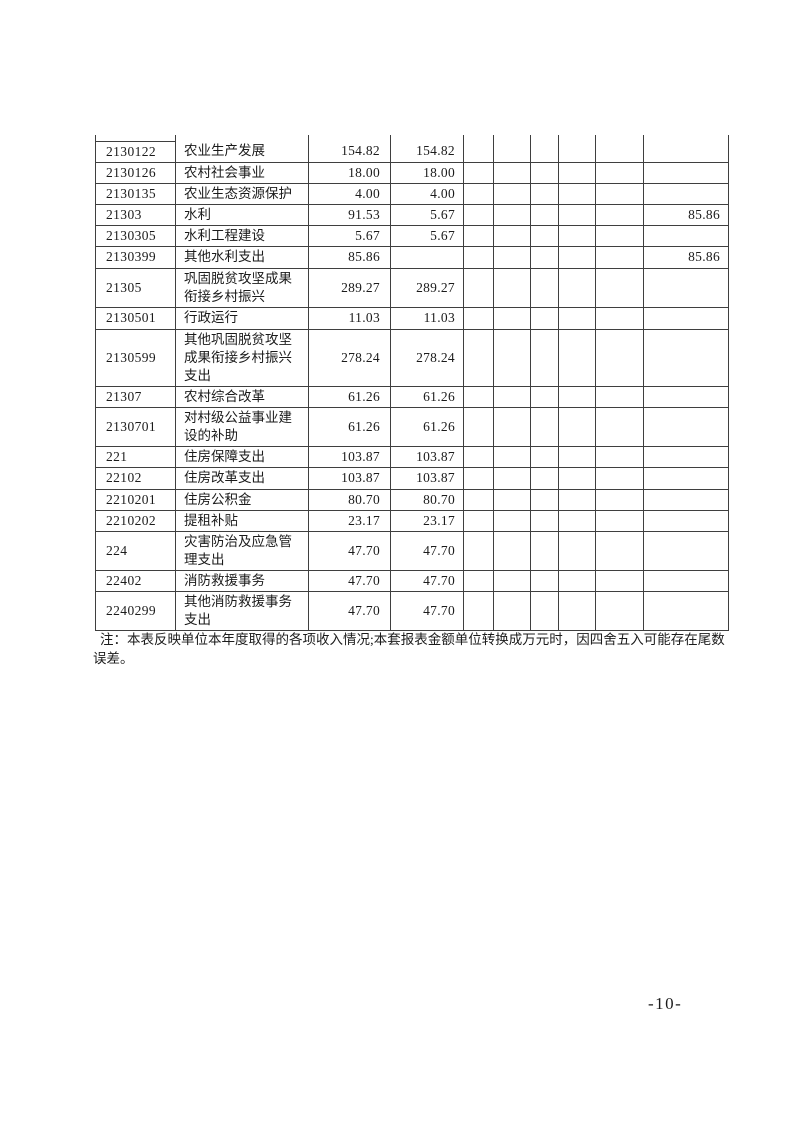 The width and height of the screenshot is (793, 1122). I want to click on code-cell: 2130399, so click(135, 257).